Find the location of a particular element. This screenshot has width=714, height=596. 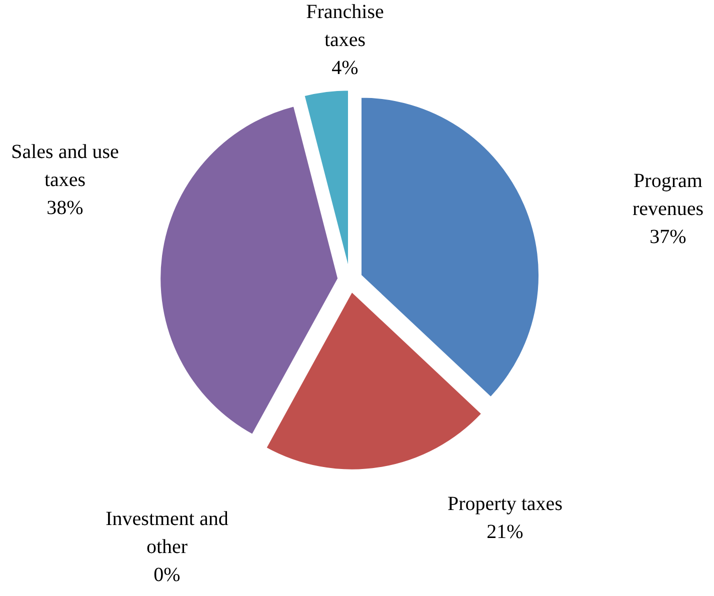

slice-label: Franchise taxes is located at coordinates (345, 26).